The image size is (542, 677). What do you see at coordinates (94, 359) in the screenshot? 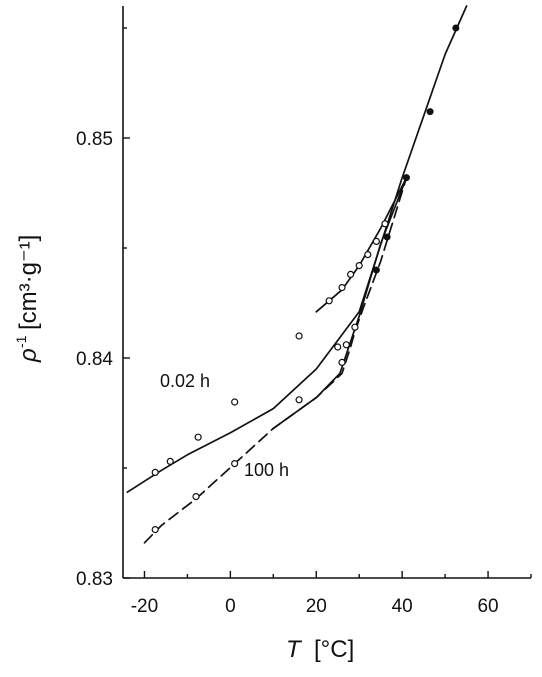
I see `y-tick-label: 0.84` at bounding box center [94, 359].